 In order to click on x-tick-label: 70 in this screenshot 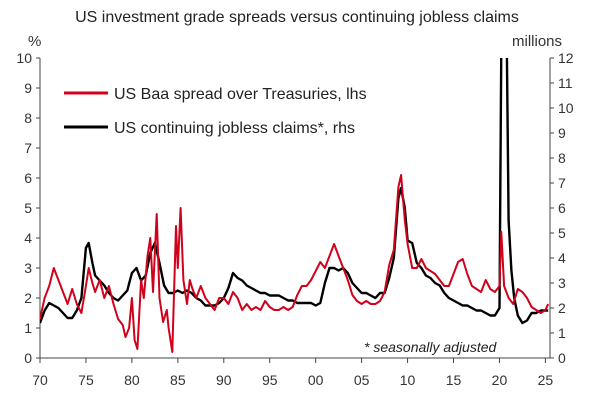, I will do `click(40, 380)`.